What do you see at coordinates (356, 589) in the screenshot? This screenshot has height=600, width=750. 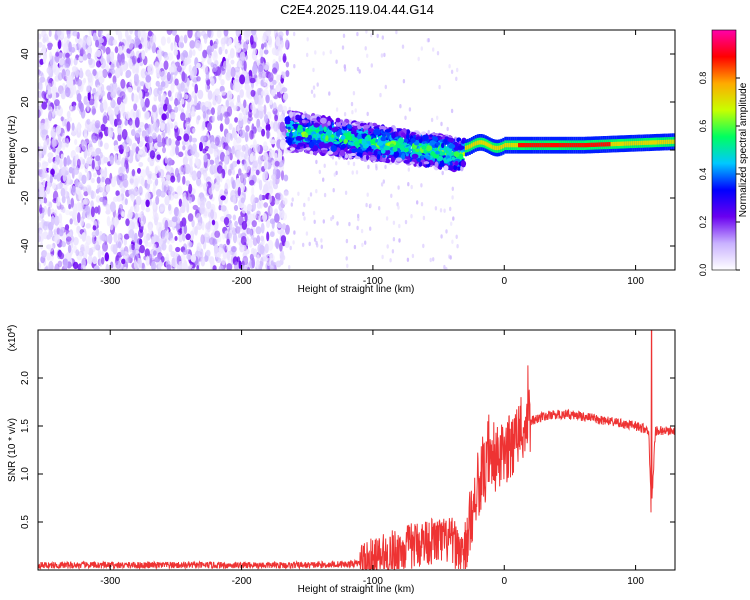 I see `snr-x-label: Height of straight line (km)` at bounding box center [356, 589].